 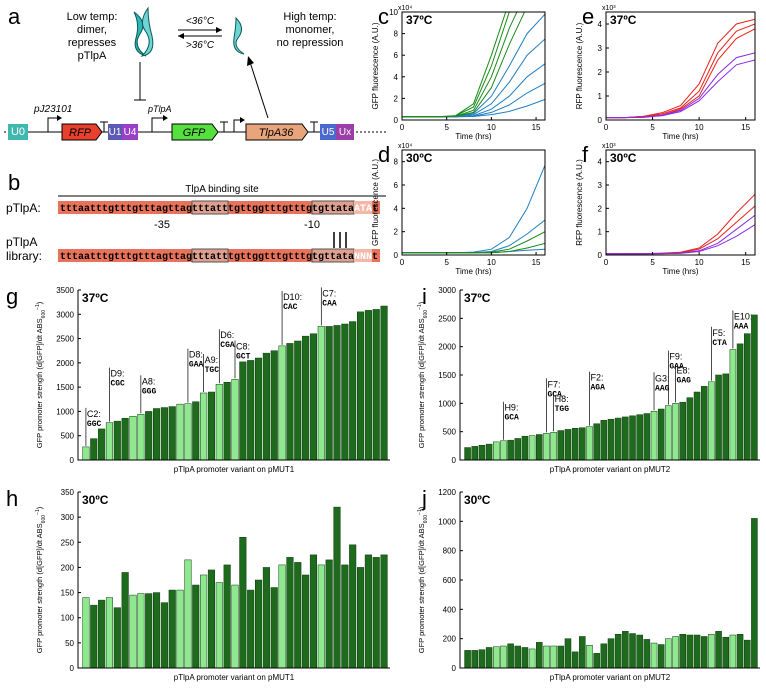 What do you see at coordinates (92, 17) in the screenshot?
I see `low-temp-text: Low temp:` at bounding box center [92, 17].